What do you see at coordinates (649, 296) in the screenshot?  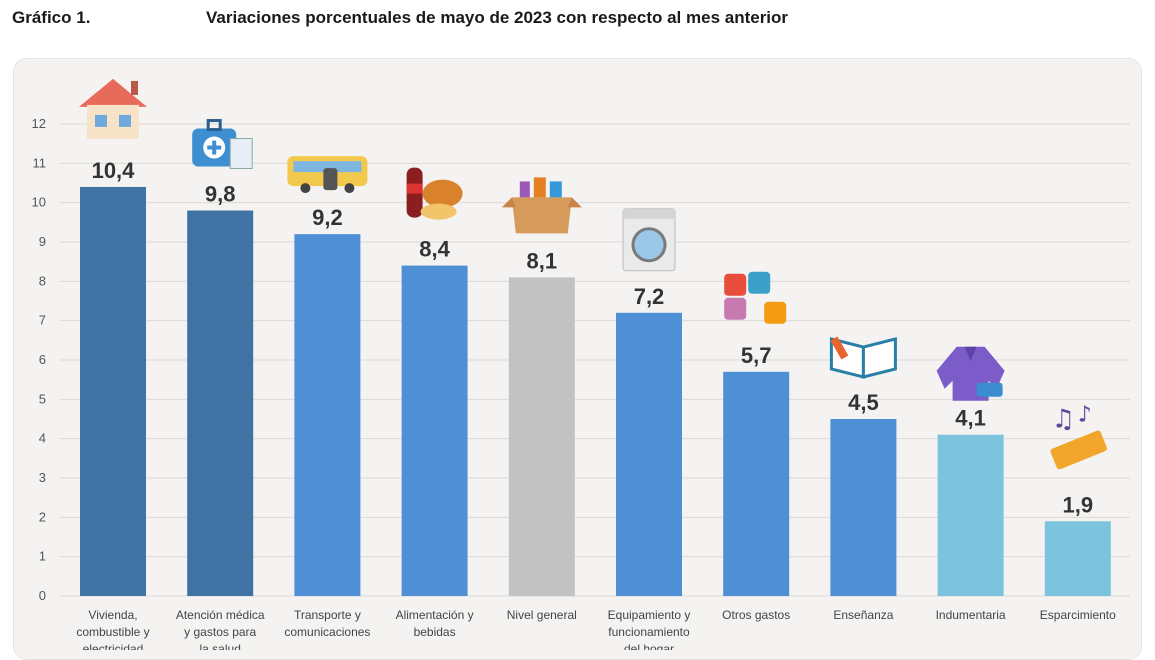 I see `value-label: 7,2` at bounding box center [649, 296].